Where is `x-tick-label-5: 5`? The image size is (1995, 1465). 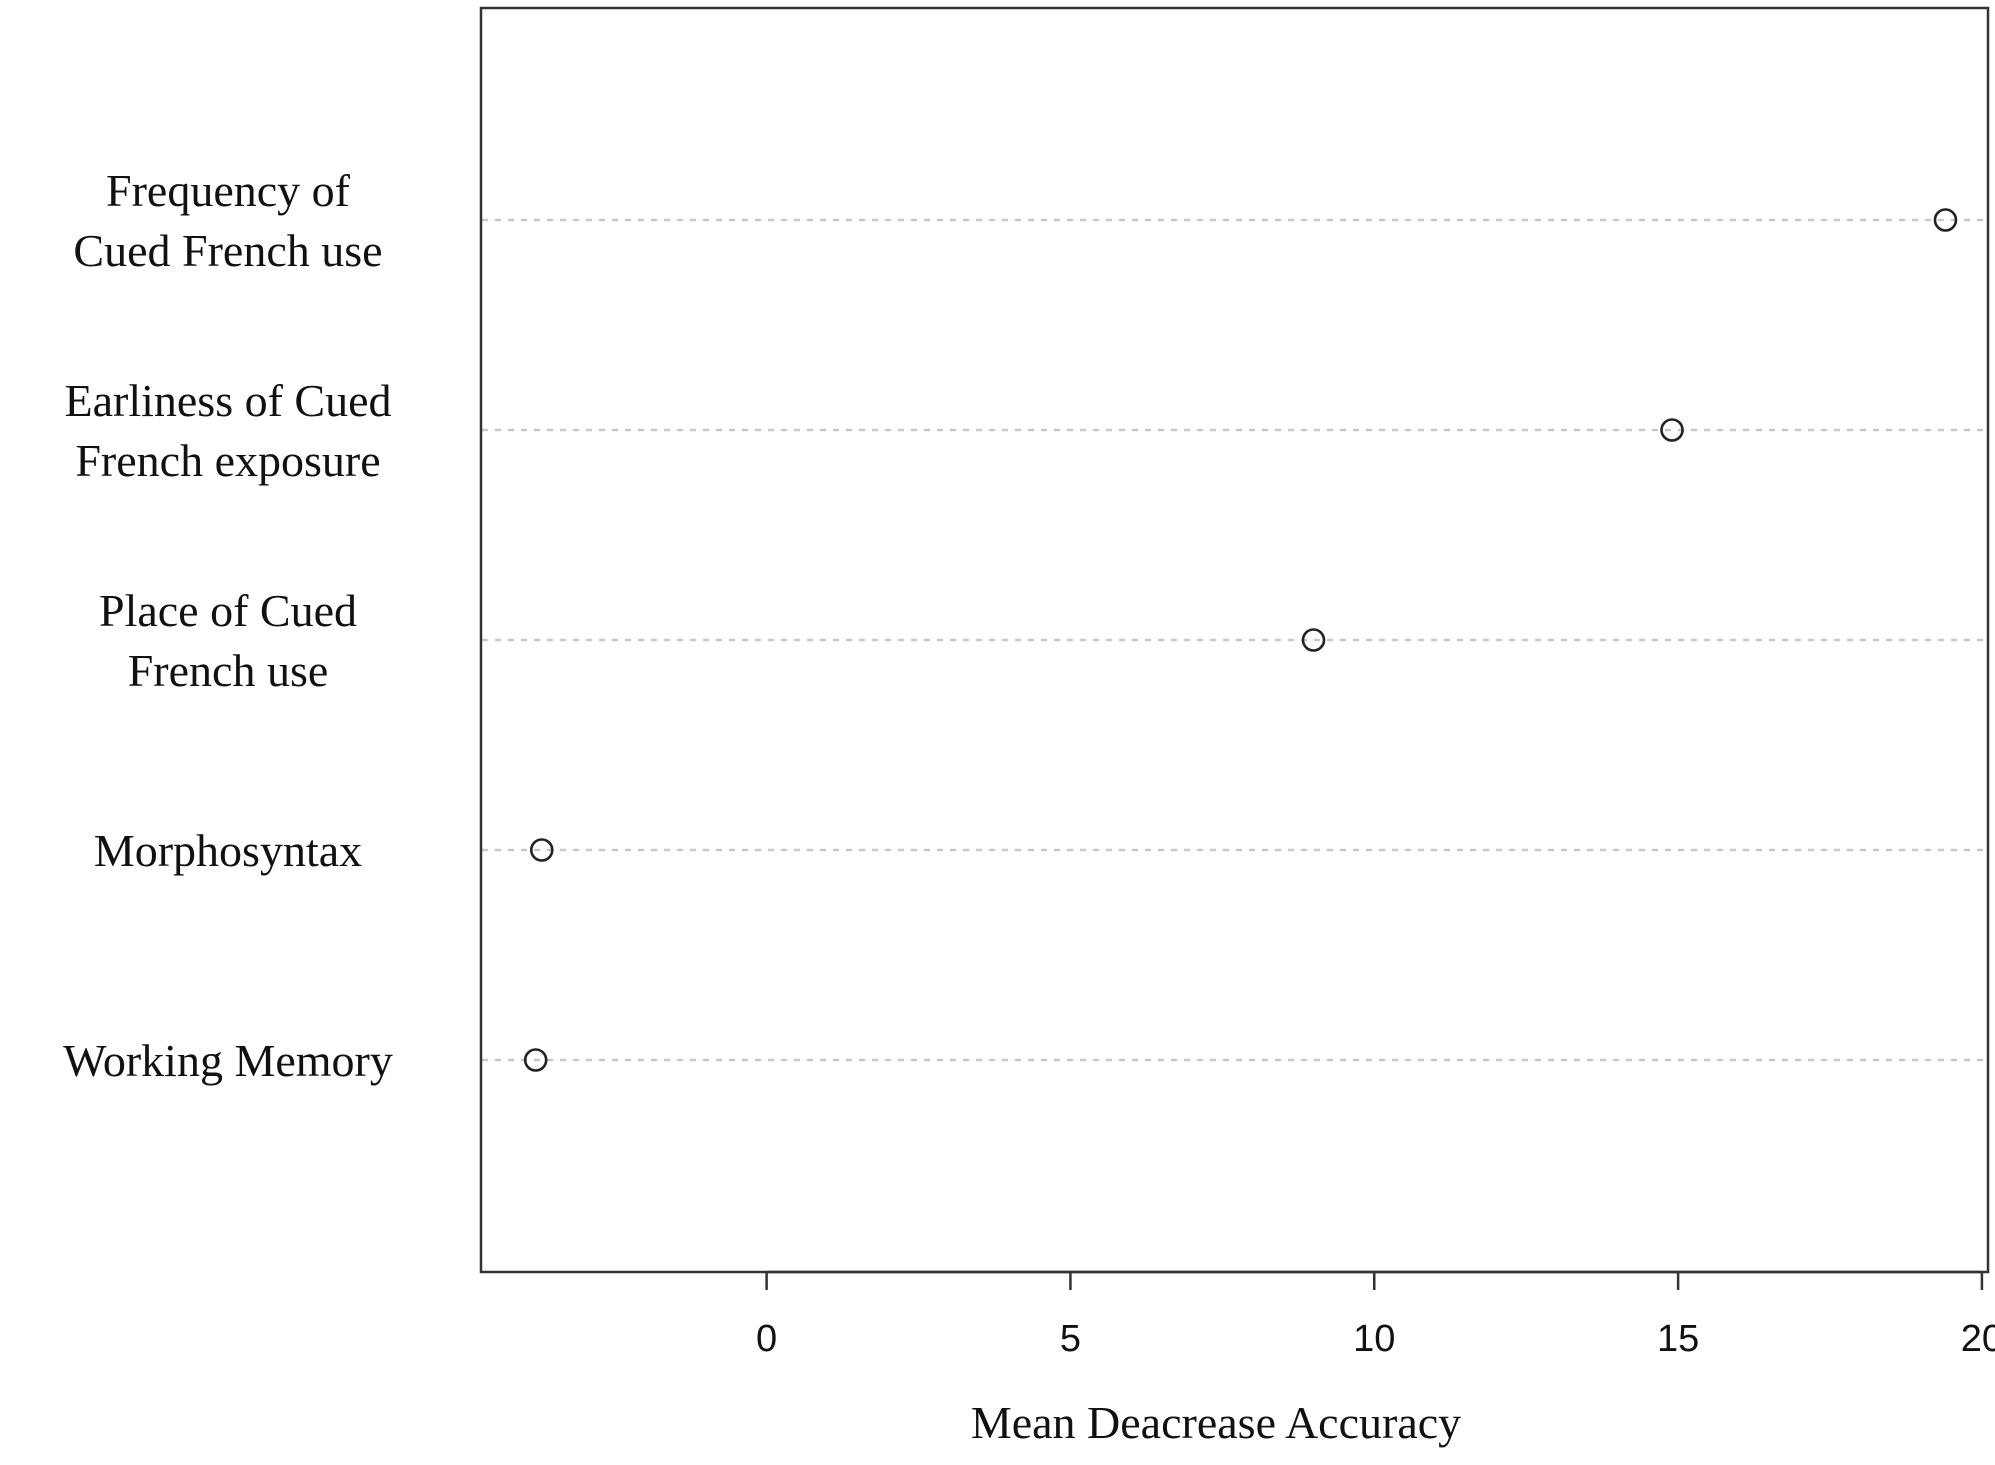
x-tick-label-5: 5 is located at coordinates (1070, 1339).